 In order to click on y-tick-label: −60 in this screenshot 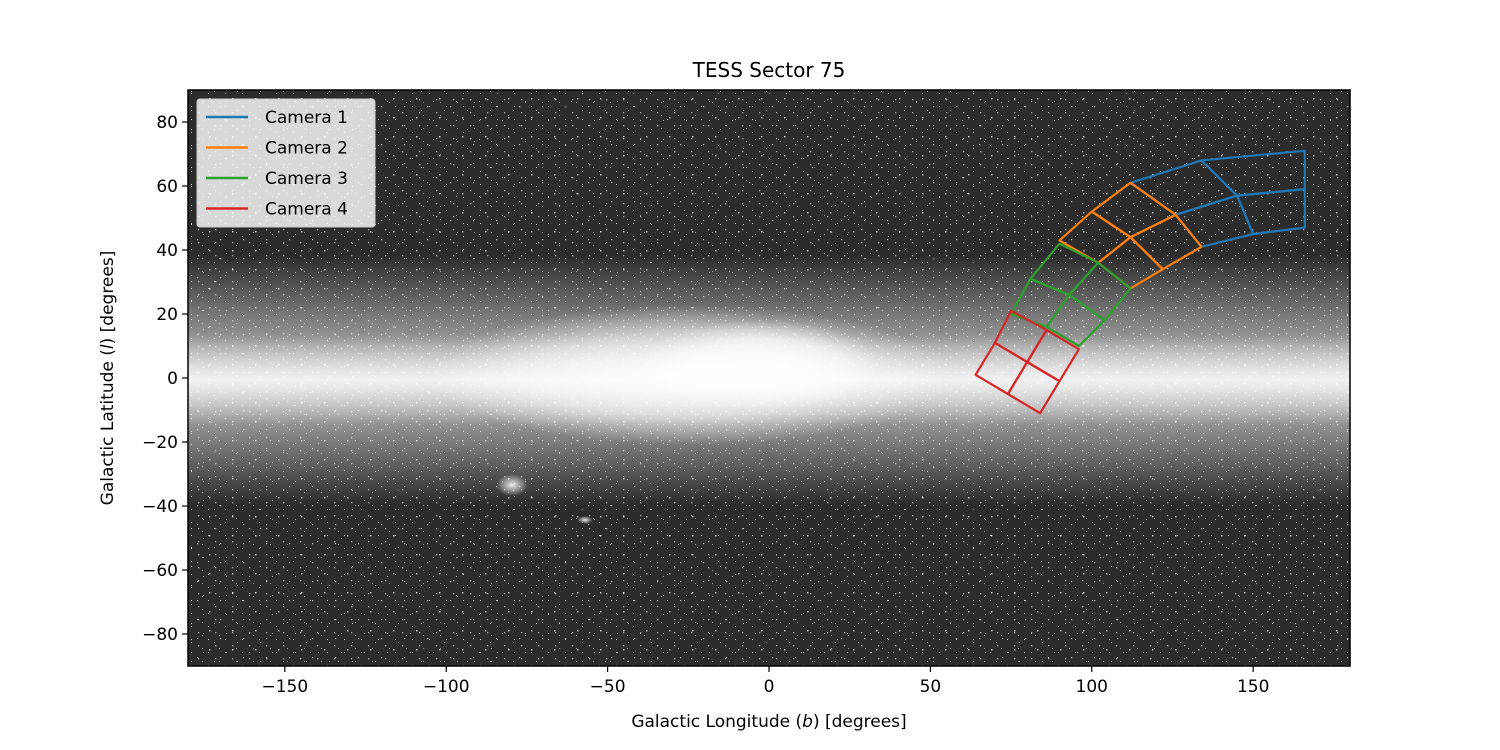, I will do `click(160, 571)`.